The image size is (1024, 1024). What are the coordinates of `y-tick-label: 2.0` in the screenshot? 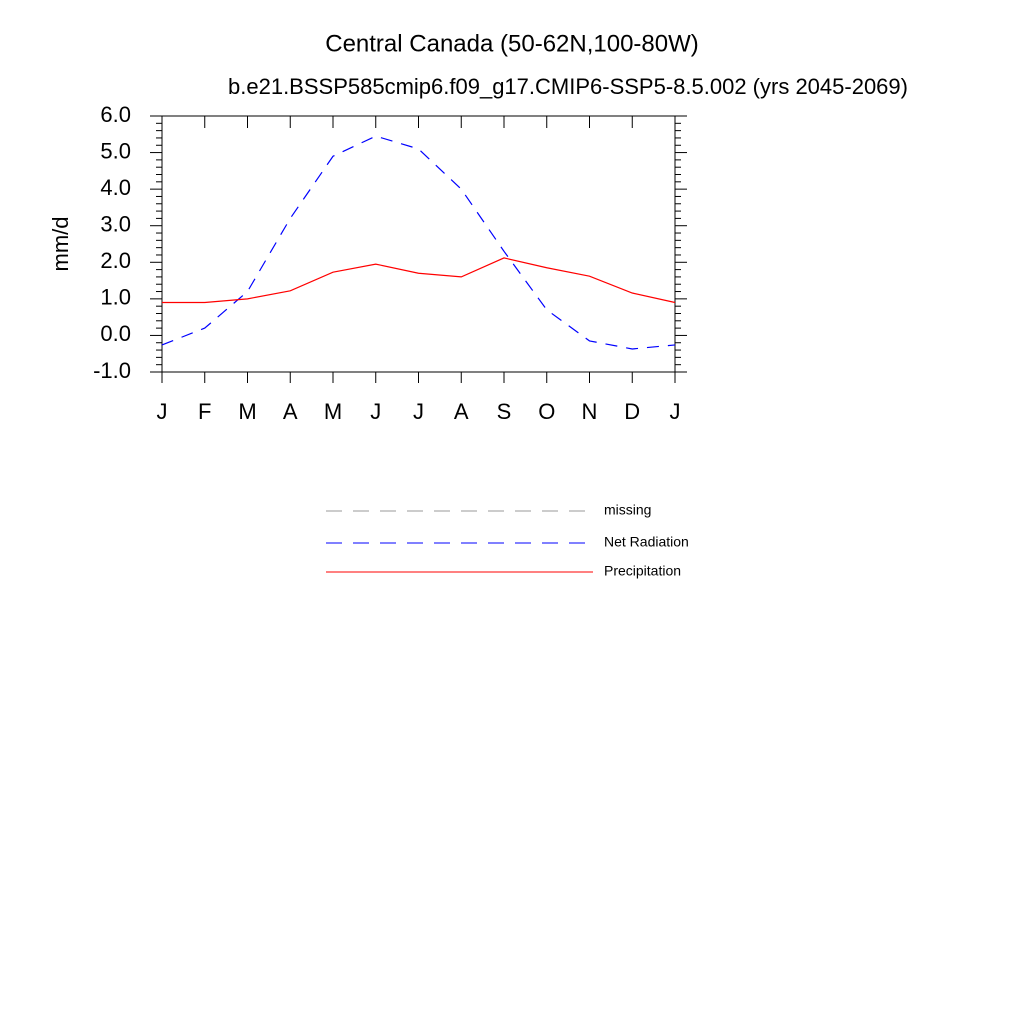 It's located at (115, 260).